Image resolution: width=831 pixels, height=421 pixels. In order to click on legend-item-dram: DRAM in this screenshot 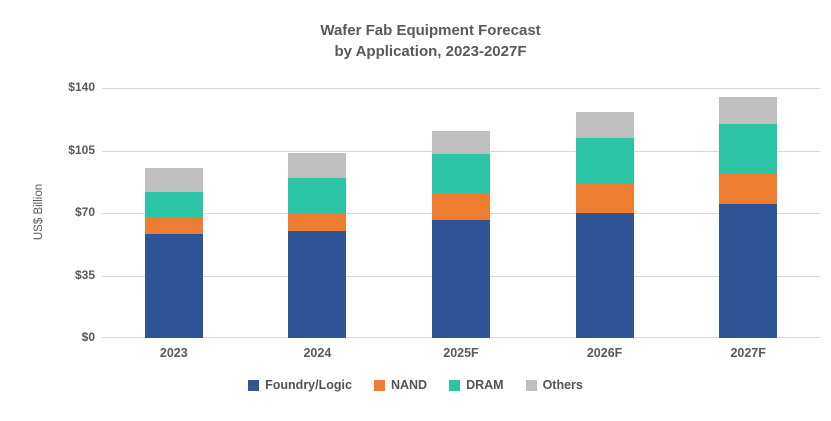, I will do `click(476, 385)`.